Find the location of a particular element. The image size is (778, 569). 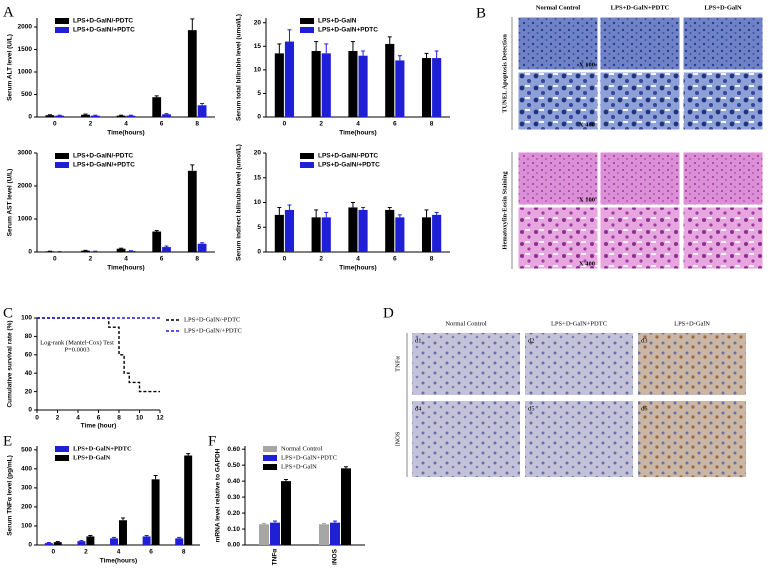

y-tick-label: 80 is located at coordinates (29, 336).